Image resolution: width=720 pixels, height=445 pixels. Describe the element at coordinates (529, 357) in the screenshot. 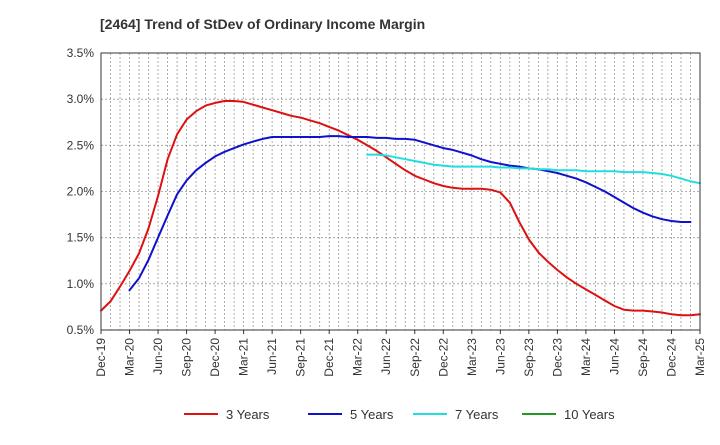

I see `x-tick-label: Sep-23` at that location.